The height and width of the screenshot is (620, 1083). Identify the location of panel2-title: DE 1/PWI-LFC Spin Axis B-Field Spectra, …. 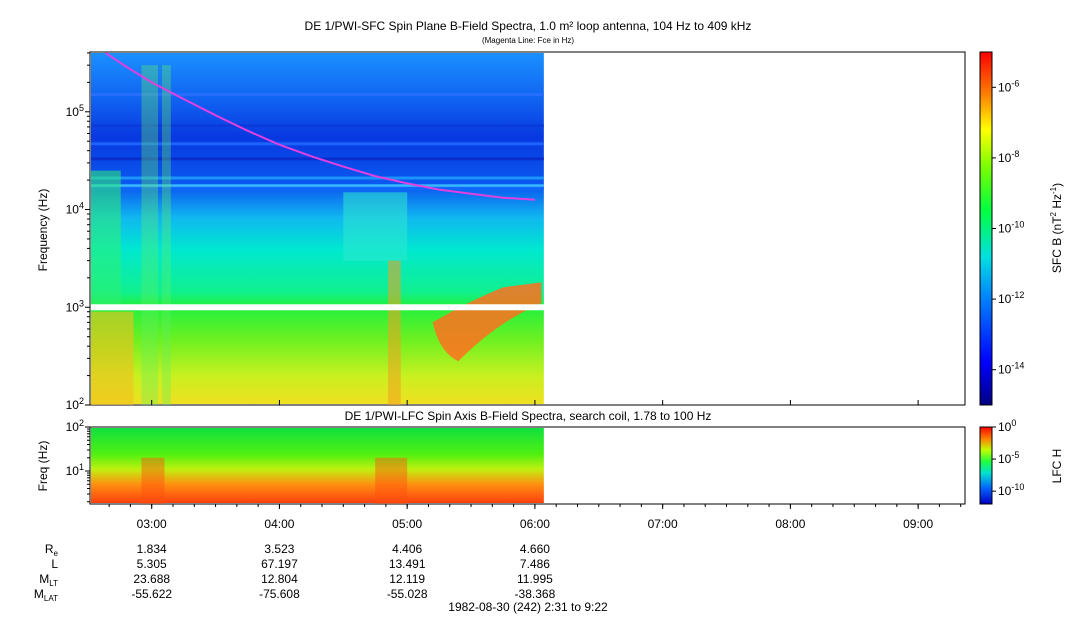
(528, 416).